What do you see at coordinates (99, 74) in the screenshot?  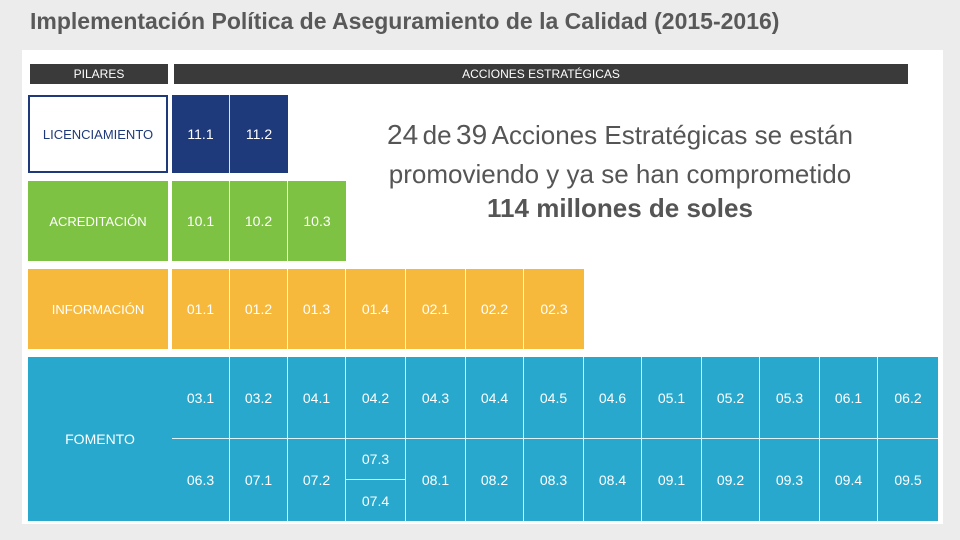 I see `pilares-header: PILARES` at bounding box center [99, 74].